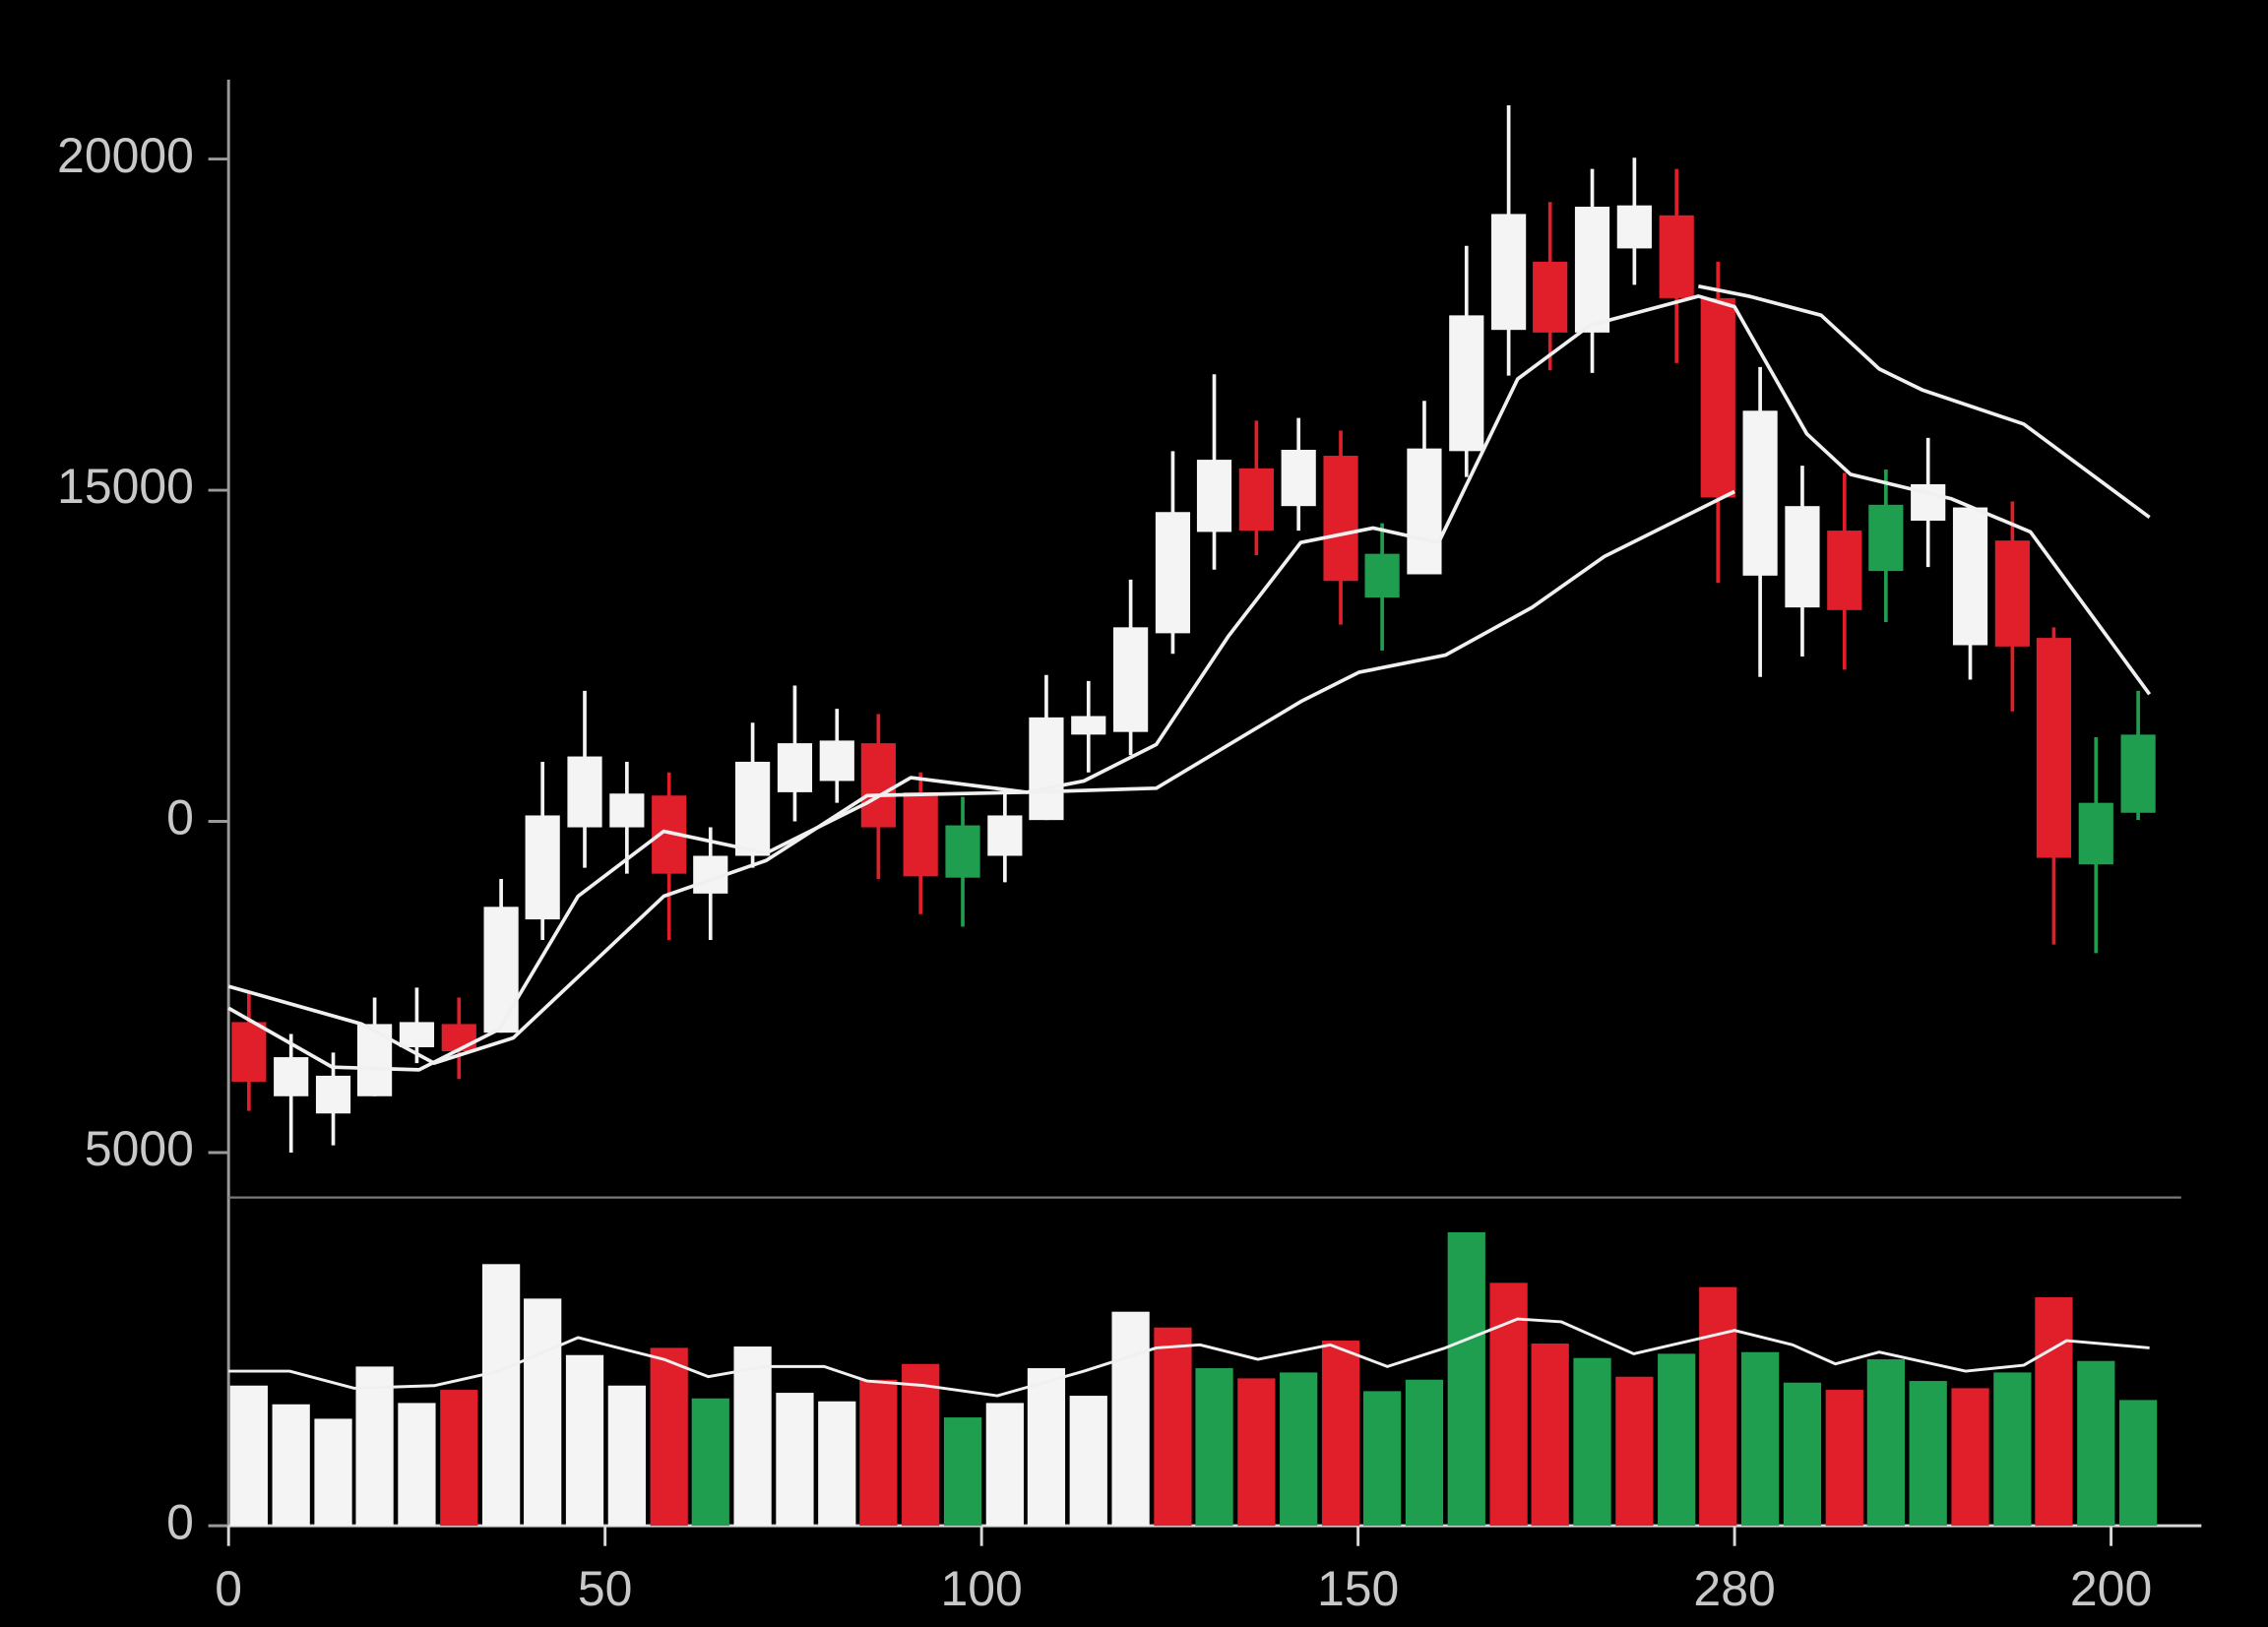 This screenshot has width=2268, height=1627. I want to click on volume-average-line, so click(1189, 1357).